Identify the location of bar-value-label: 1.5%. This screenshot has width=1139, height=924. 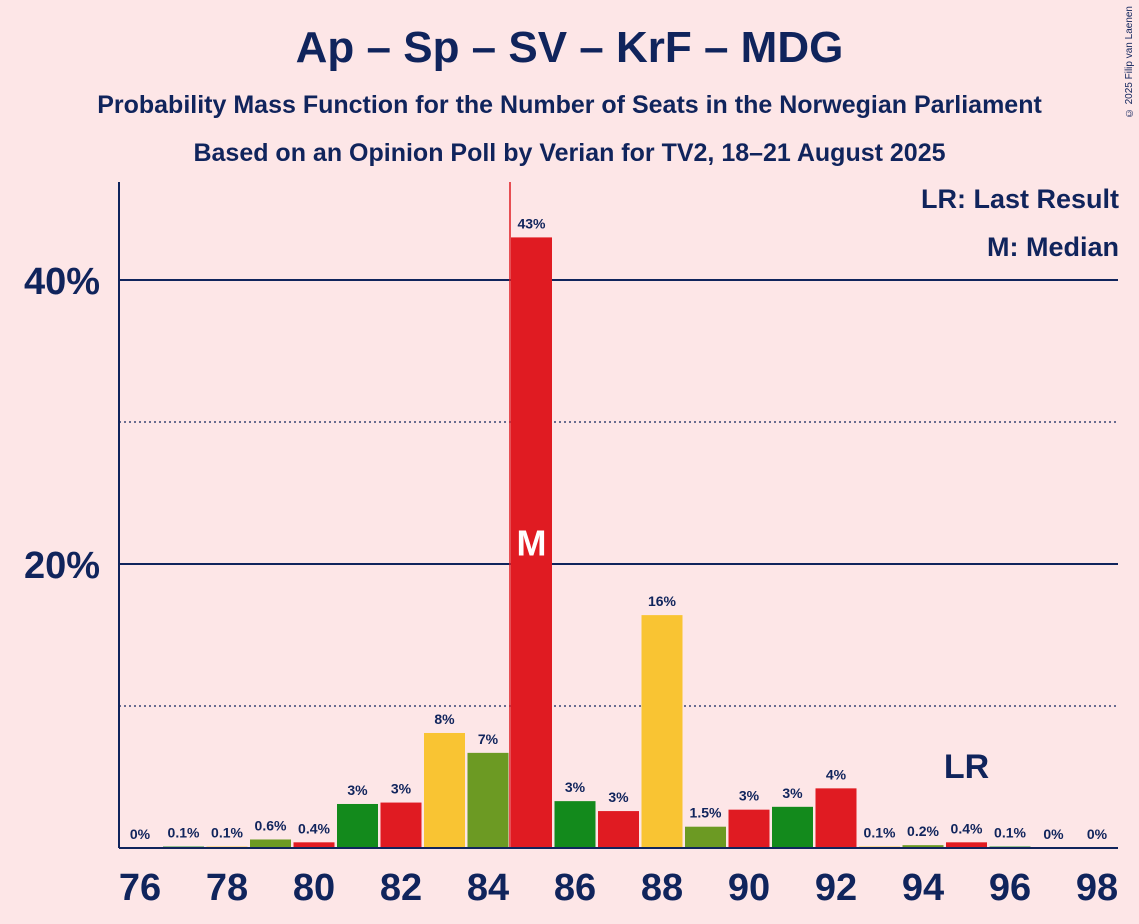
(706, 813).